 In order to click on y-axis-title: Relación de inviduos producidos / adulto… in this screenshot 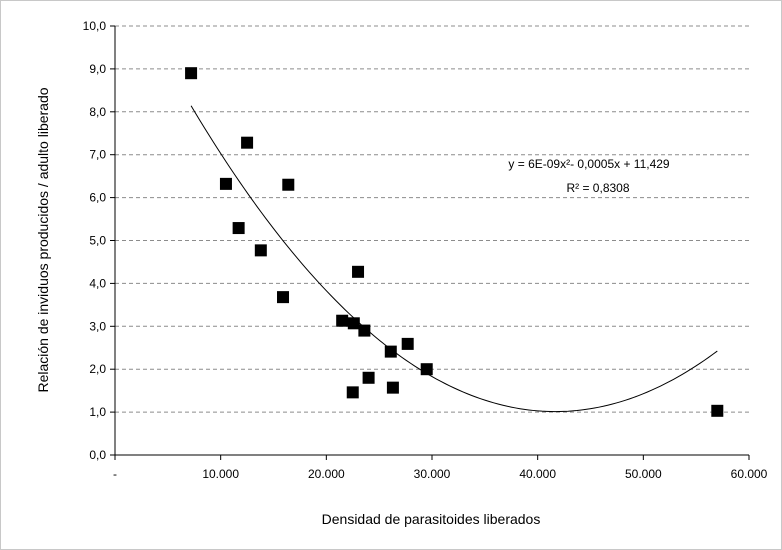, I will do `click(43, 239)`.